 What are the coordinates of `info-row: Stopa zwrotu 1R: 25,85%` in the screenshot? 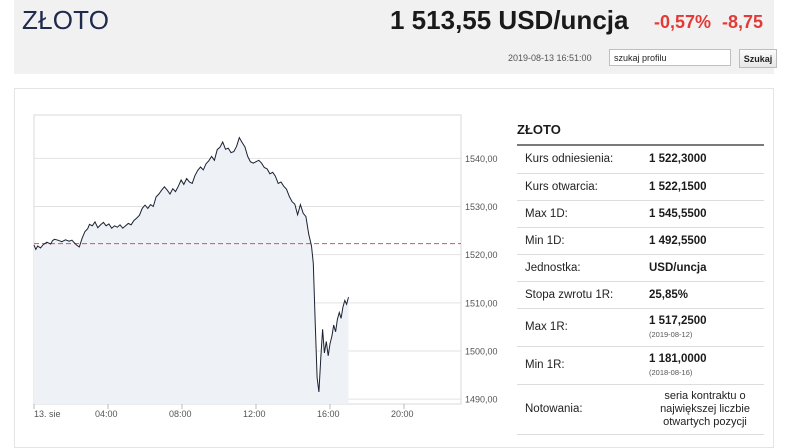 It's located at (640, 295).